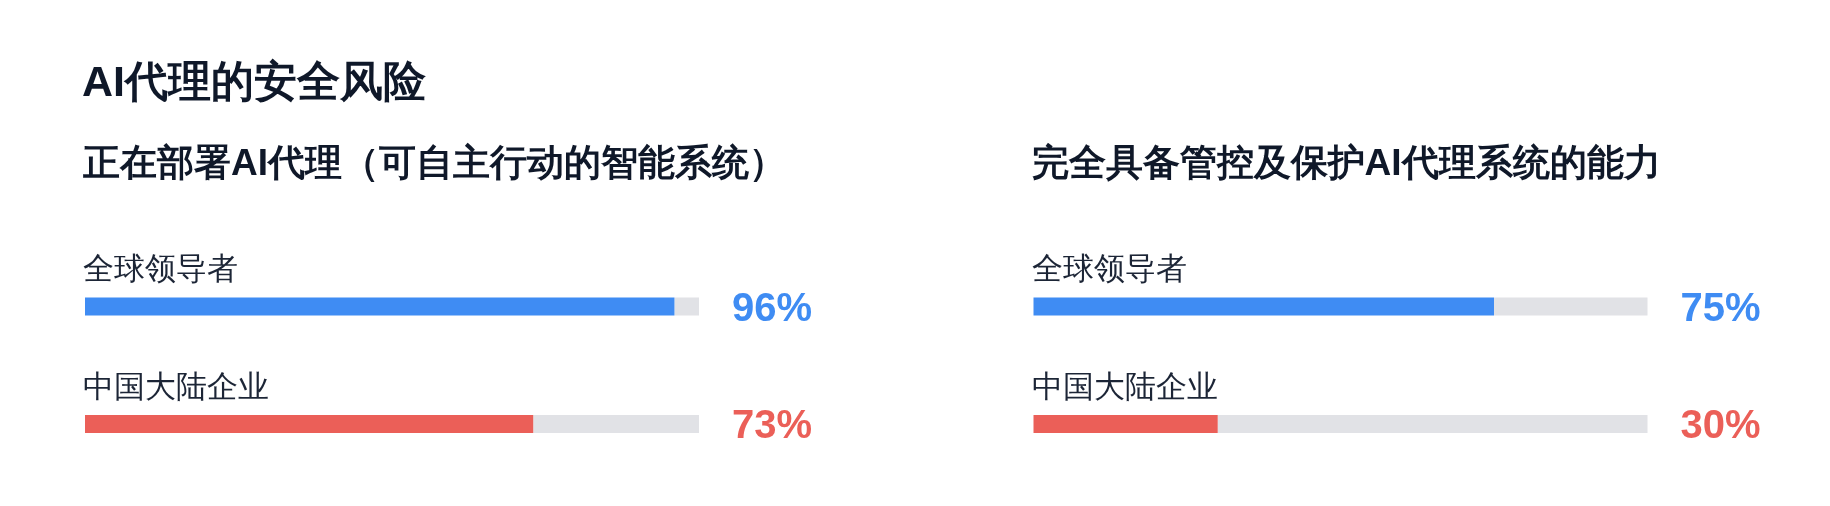  What do you see at coordinates (1720, 424) in the screenshot?
I see `value-label: 30%` at bounding box center [1720, 424].